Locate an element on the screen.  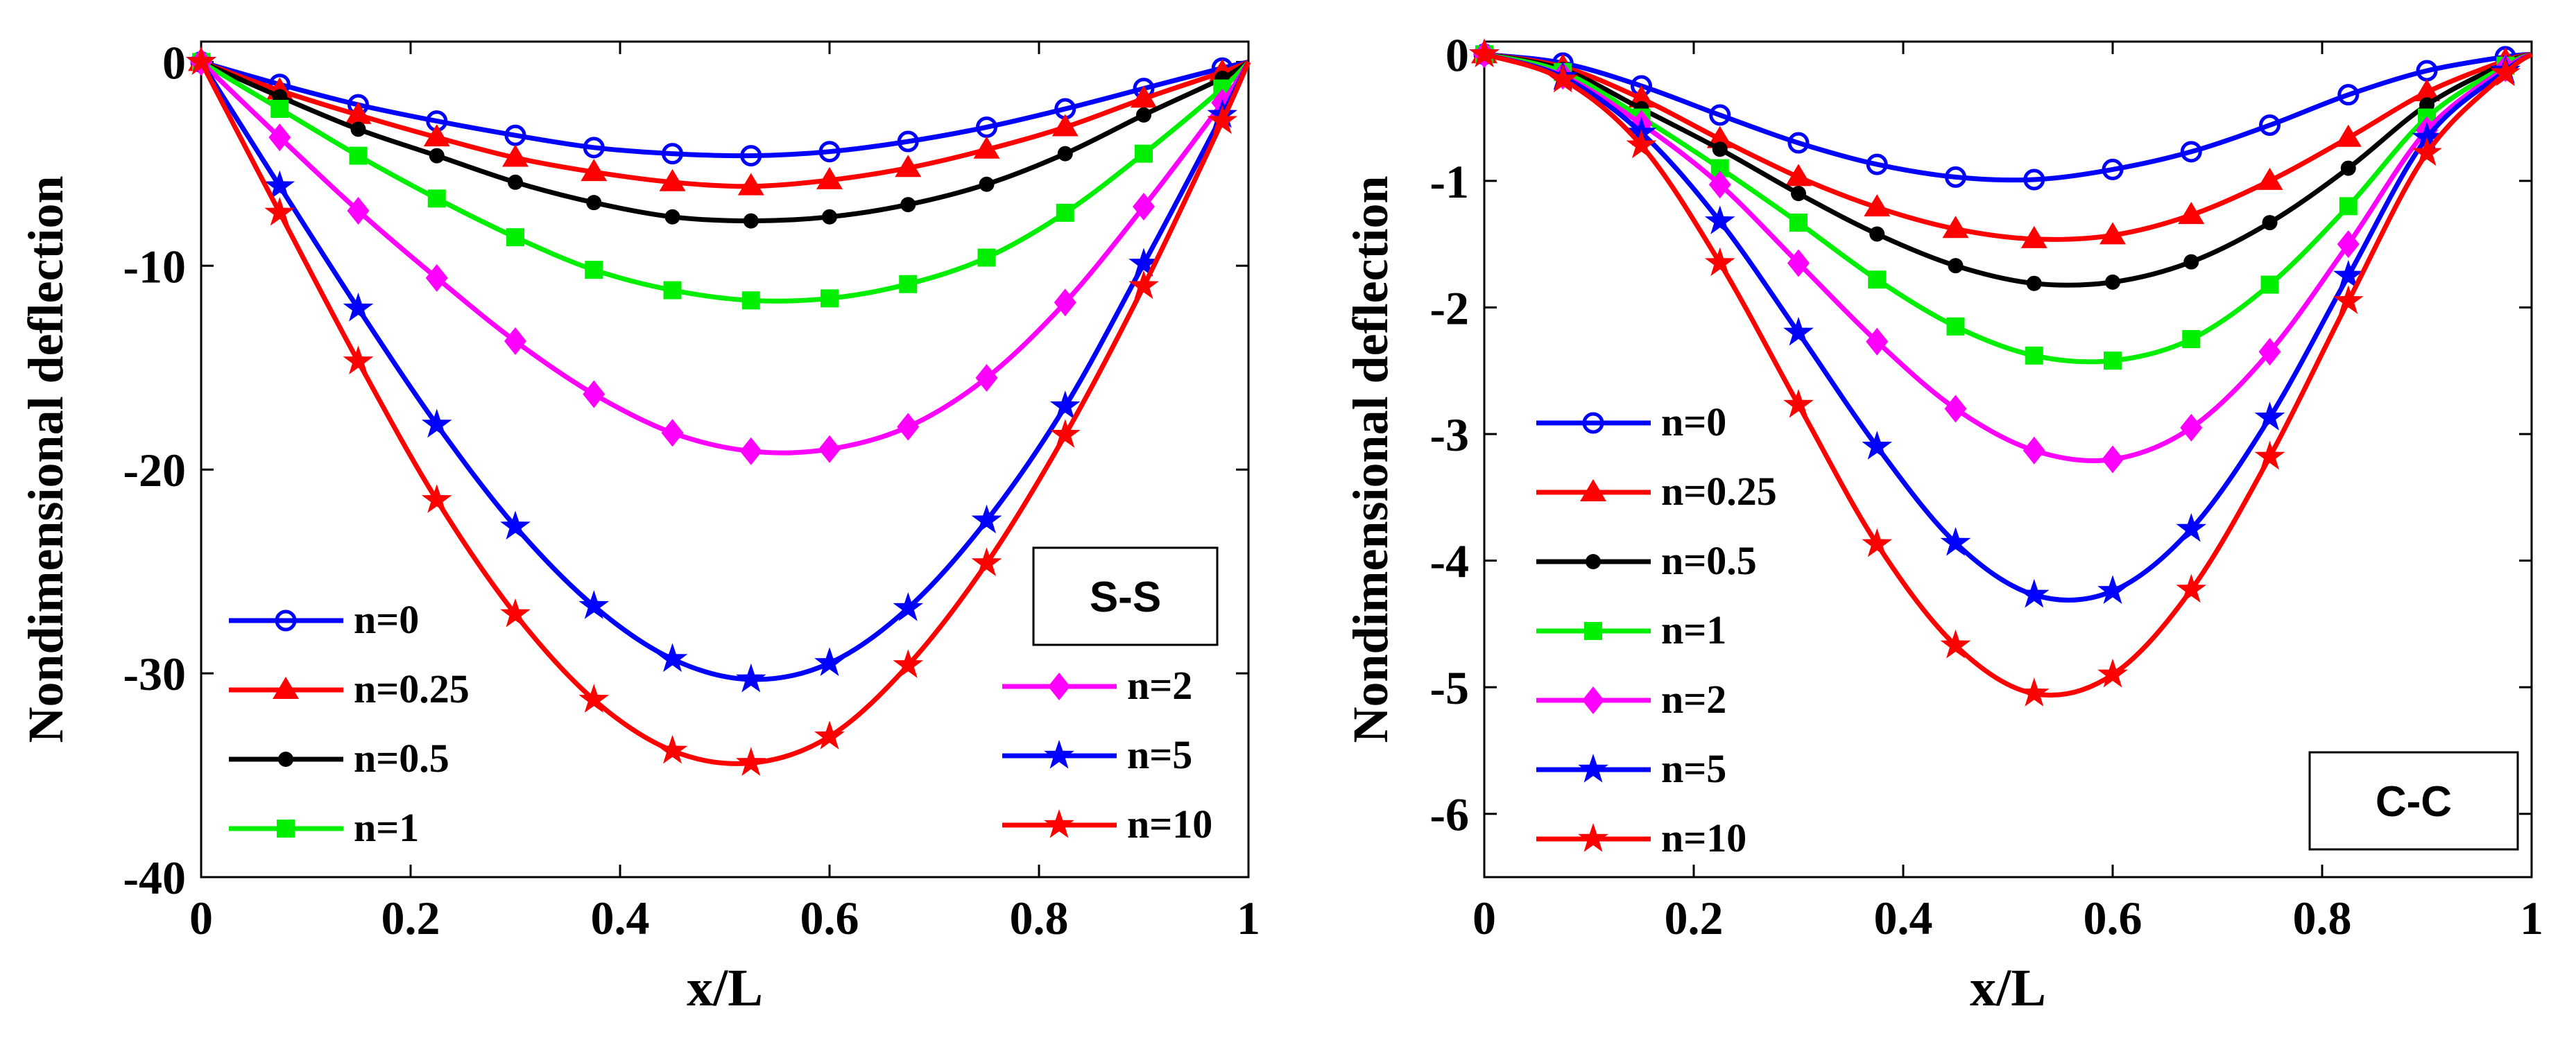
series-n=0.25 is located at coordinates (719, 122).